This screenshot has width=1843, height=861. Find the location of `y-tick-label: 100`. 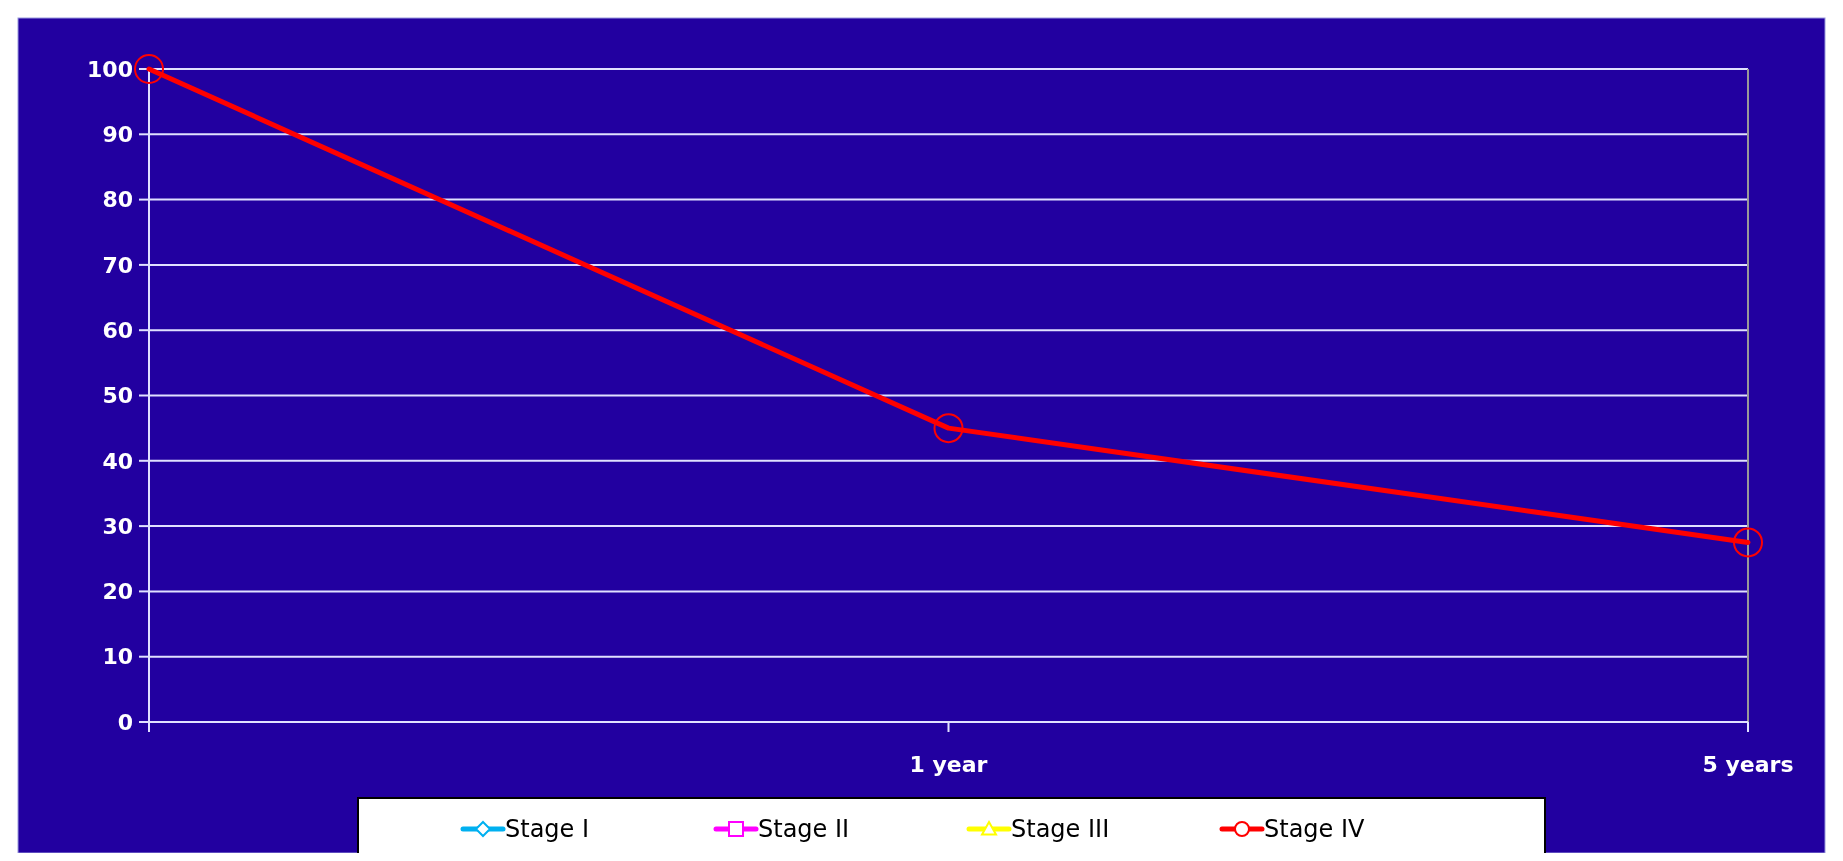

y-tick-label: 100 is located at coordinates (110, 69).